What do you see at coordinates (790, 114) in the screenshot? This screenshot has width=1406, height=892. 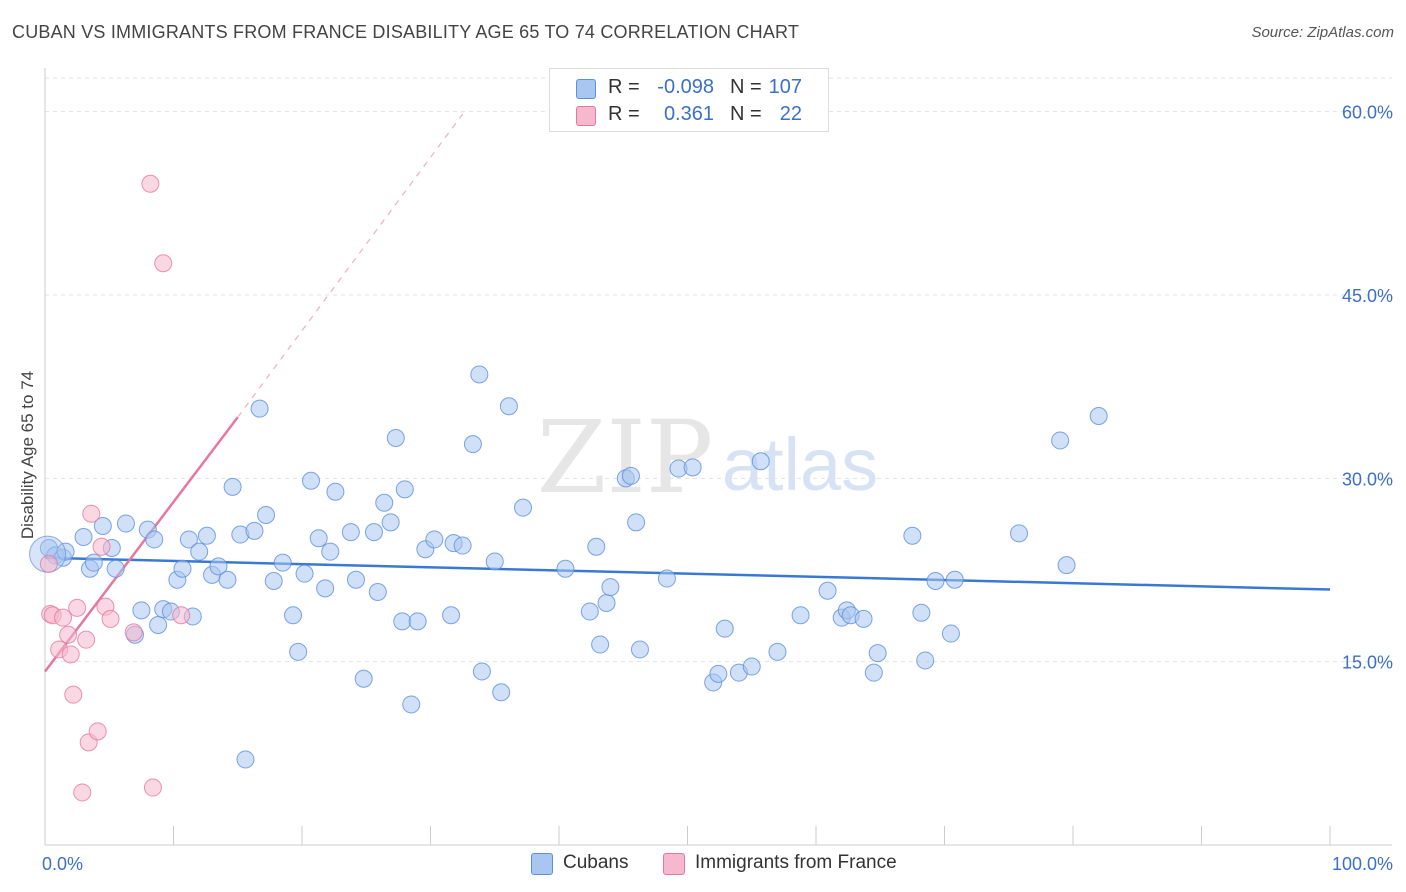 I see `legend-n-value: 22` at bounding box center [790, 114].